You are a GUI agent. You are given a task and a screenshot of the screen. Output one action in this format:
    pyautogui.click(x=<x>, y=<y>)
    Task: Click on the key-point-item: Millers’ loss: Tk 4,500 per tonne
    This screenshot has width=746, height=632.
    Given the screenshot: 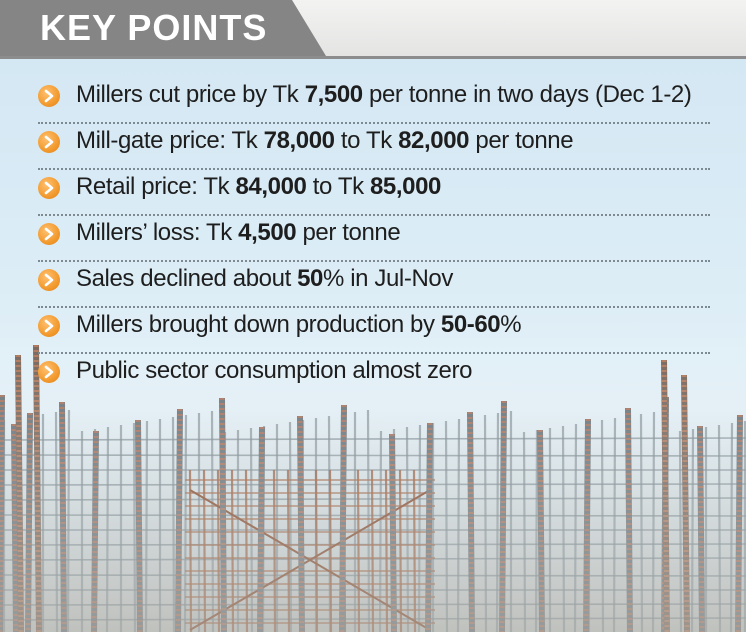 What is the action you would take?
    pyautogui.click(x=374, y=239)
    